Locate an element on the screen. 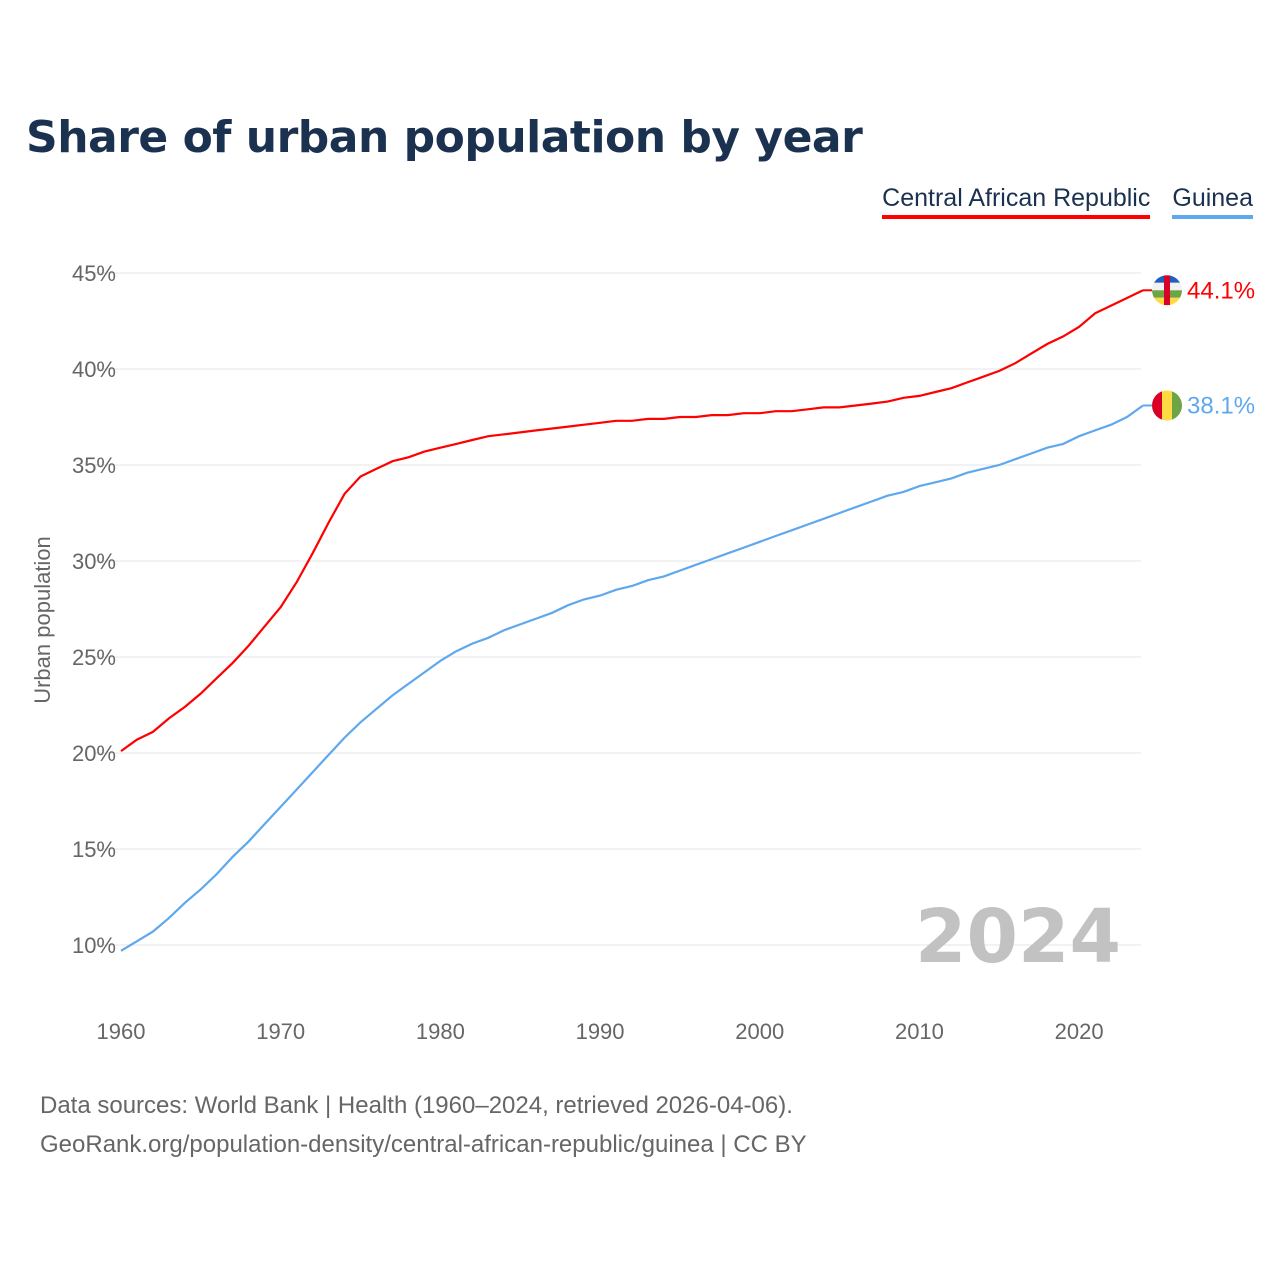 This screenshot has width=1280, height=1280. year-watermark: 2024 is located at coordinates (1018, 937).